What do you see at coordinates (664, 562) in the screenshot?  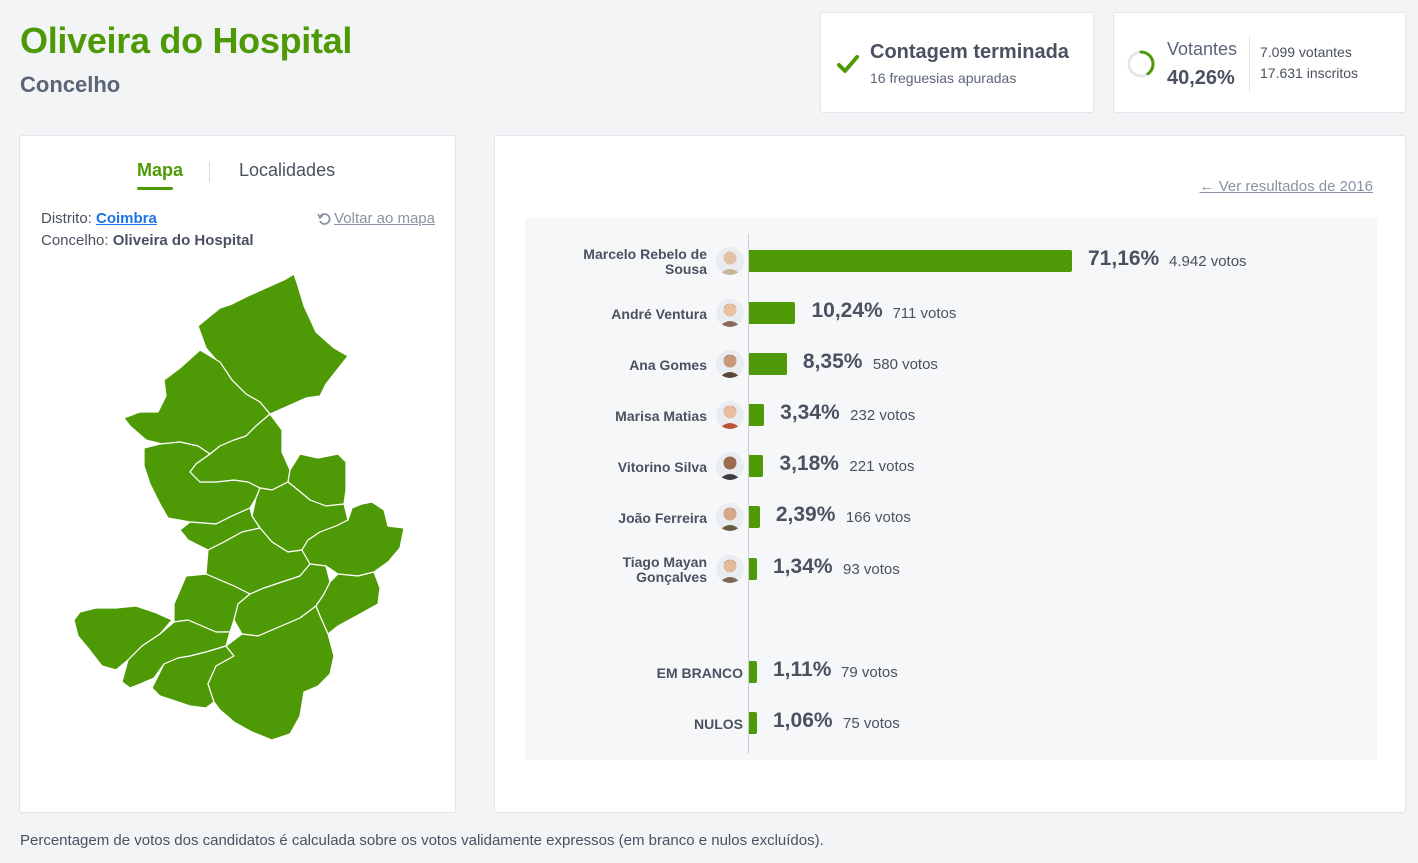 I see `candidate-name-line: Tiago Mayan` at bounding box center [664, 562].